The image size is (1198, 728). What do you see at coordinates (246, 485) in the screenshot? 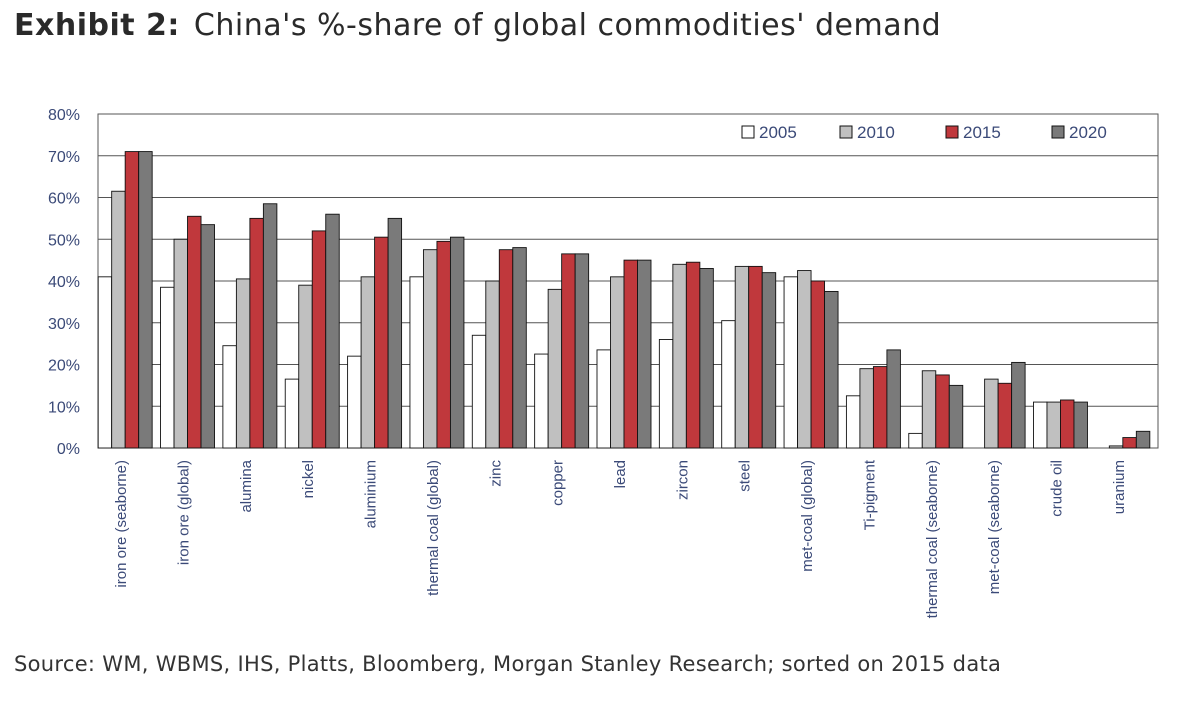
I see `x-tick-label: alumina` at bounding box center [246, 485].